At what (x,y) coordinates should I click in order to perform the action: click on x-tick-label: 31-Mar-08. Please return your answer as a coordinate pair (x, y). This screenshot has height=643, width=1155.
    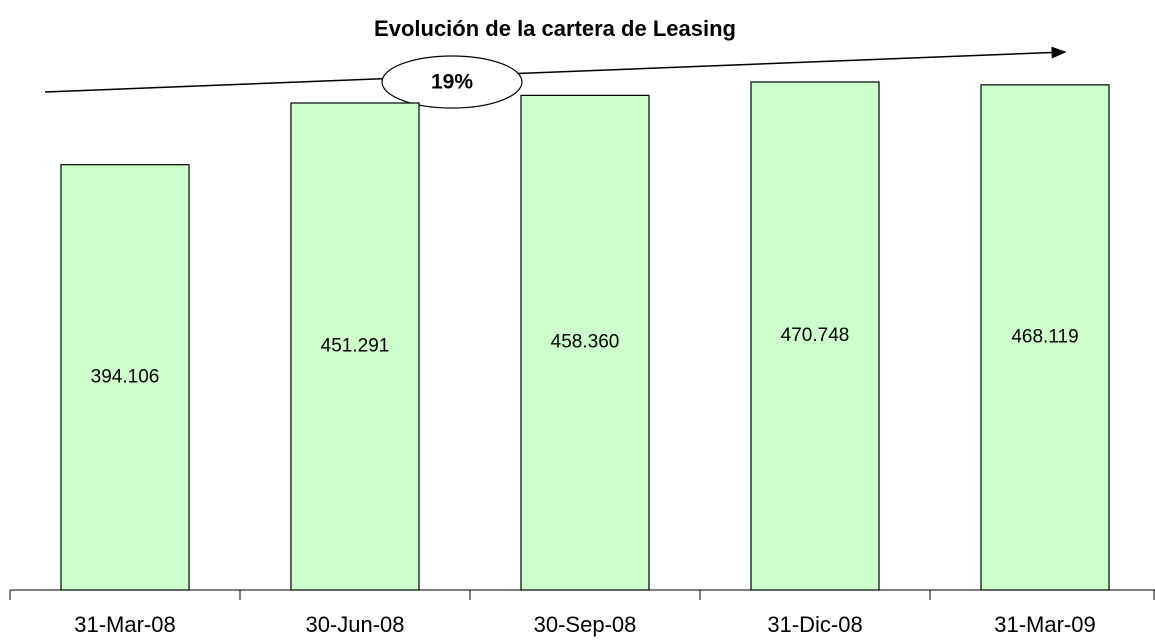
    Looking at the image, I should click on (124, 624).